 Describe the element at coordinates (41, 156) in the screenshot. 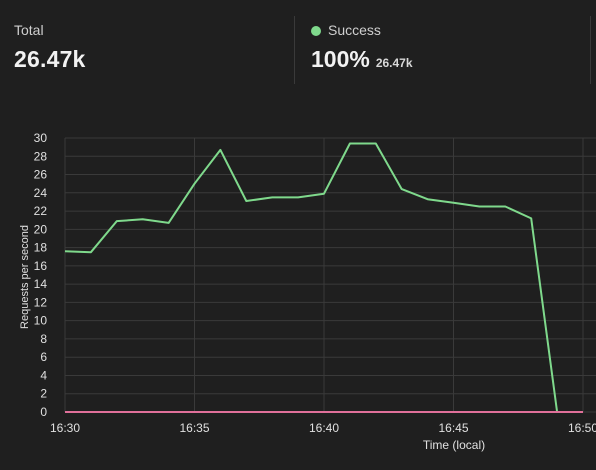

I see `y-tick-label: 28` at that location.